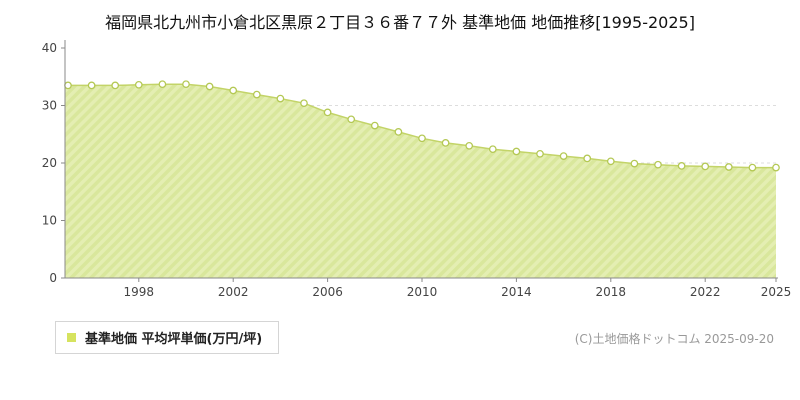 Image resolution: width=800 pixels, height=400 pixels. What do you see at coordinates (516, 292) in the screenshot?
I see `x-tick-label: 2014` at bounding box center [516, 292].